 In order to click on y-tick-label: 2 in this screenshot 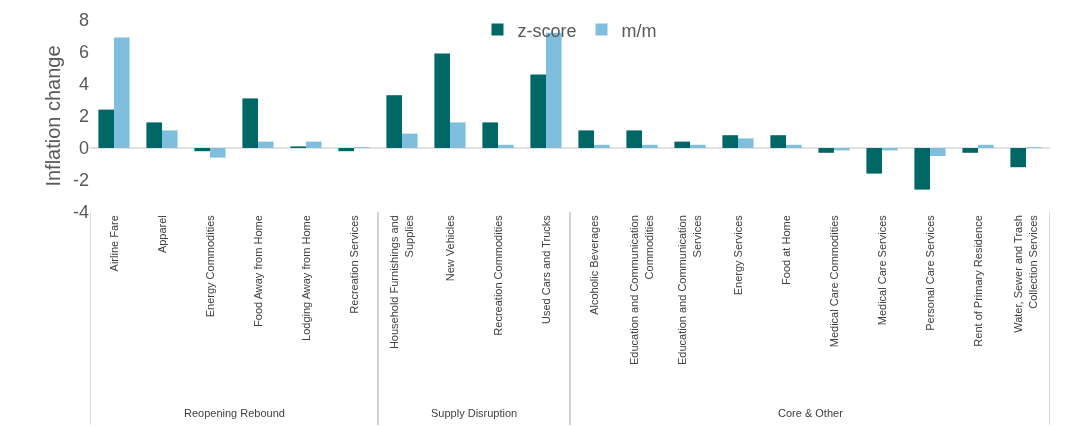, I will do `click(83, 116)`.